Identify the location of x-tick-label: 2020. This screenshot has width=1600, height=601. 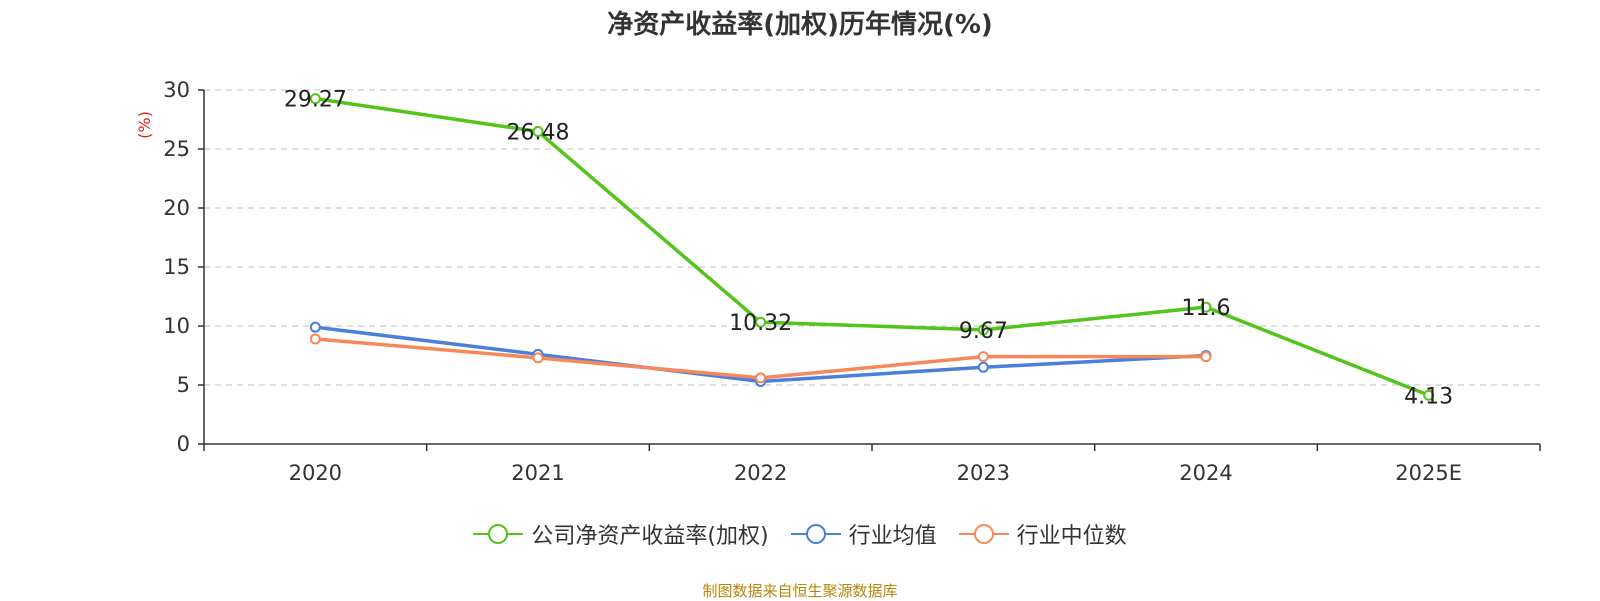
(315, 473).